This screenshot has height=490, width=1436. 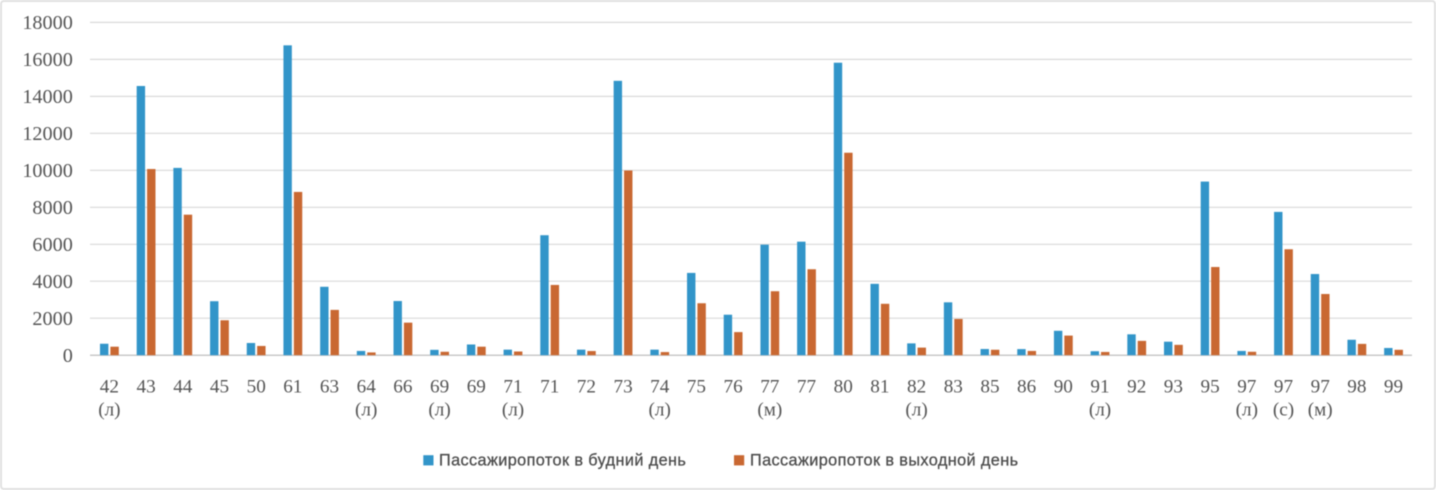 What do you see at coordinates (329, 387) in the screenshot?
I see `svg-text: 63` at bounding box center [329, 387].